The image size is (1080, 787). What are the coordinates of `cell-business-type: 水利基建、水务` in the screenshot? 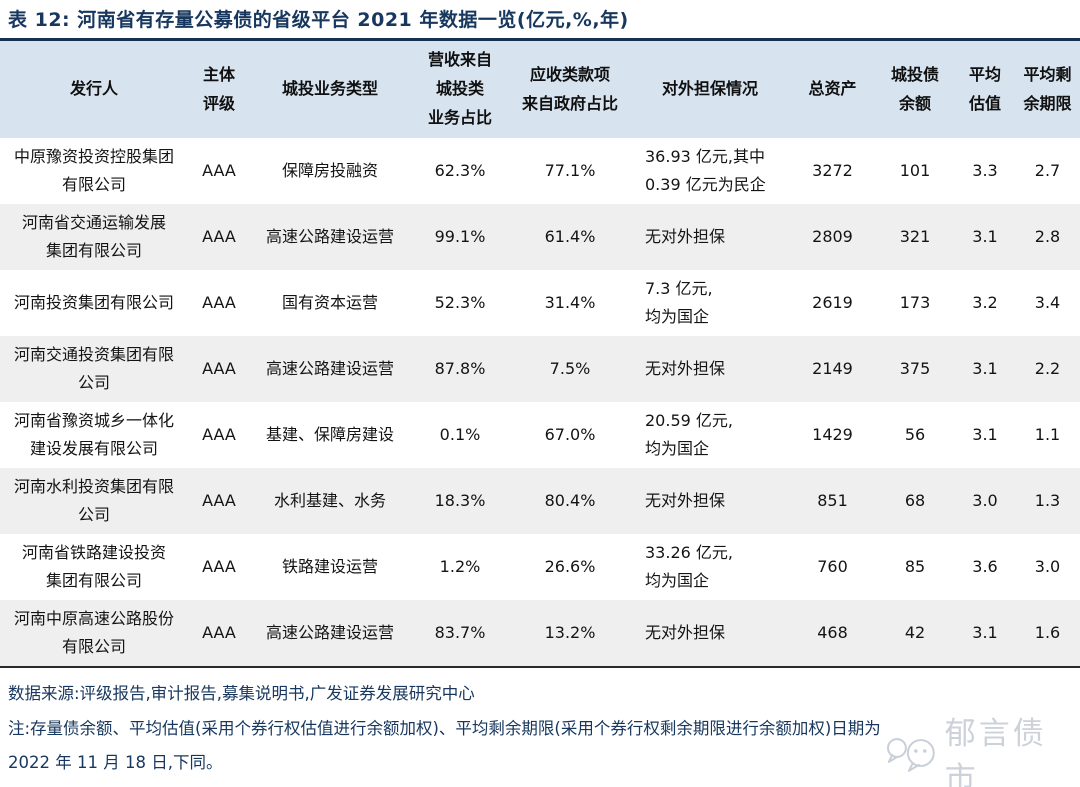 It's located at (329, 500).